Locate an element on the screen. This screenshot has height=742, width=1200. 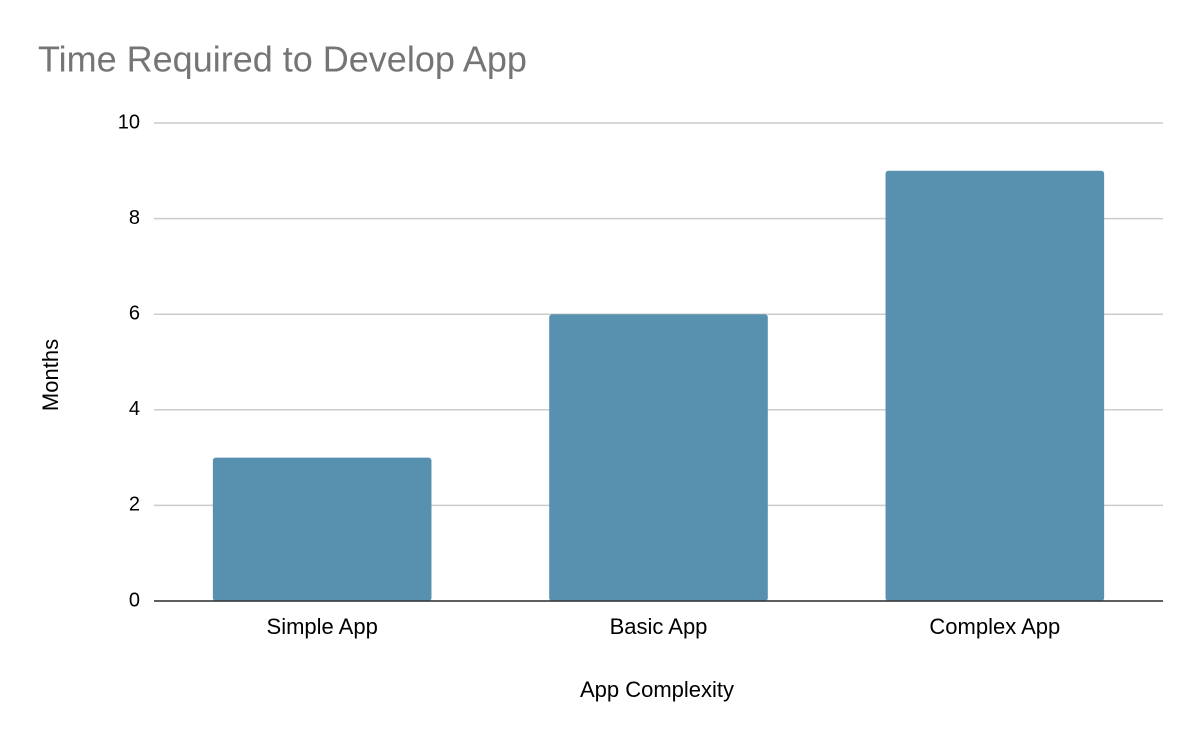
y-tick-label: 4 is located at coordinates (134, 409).